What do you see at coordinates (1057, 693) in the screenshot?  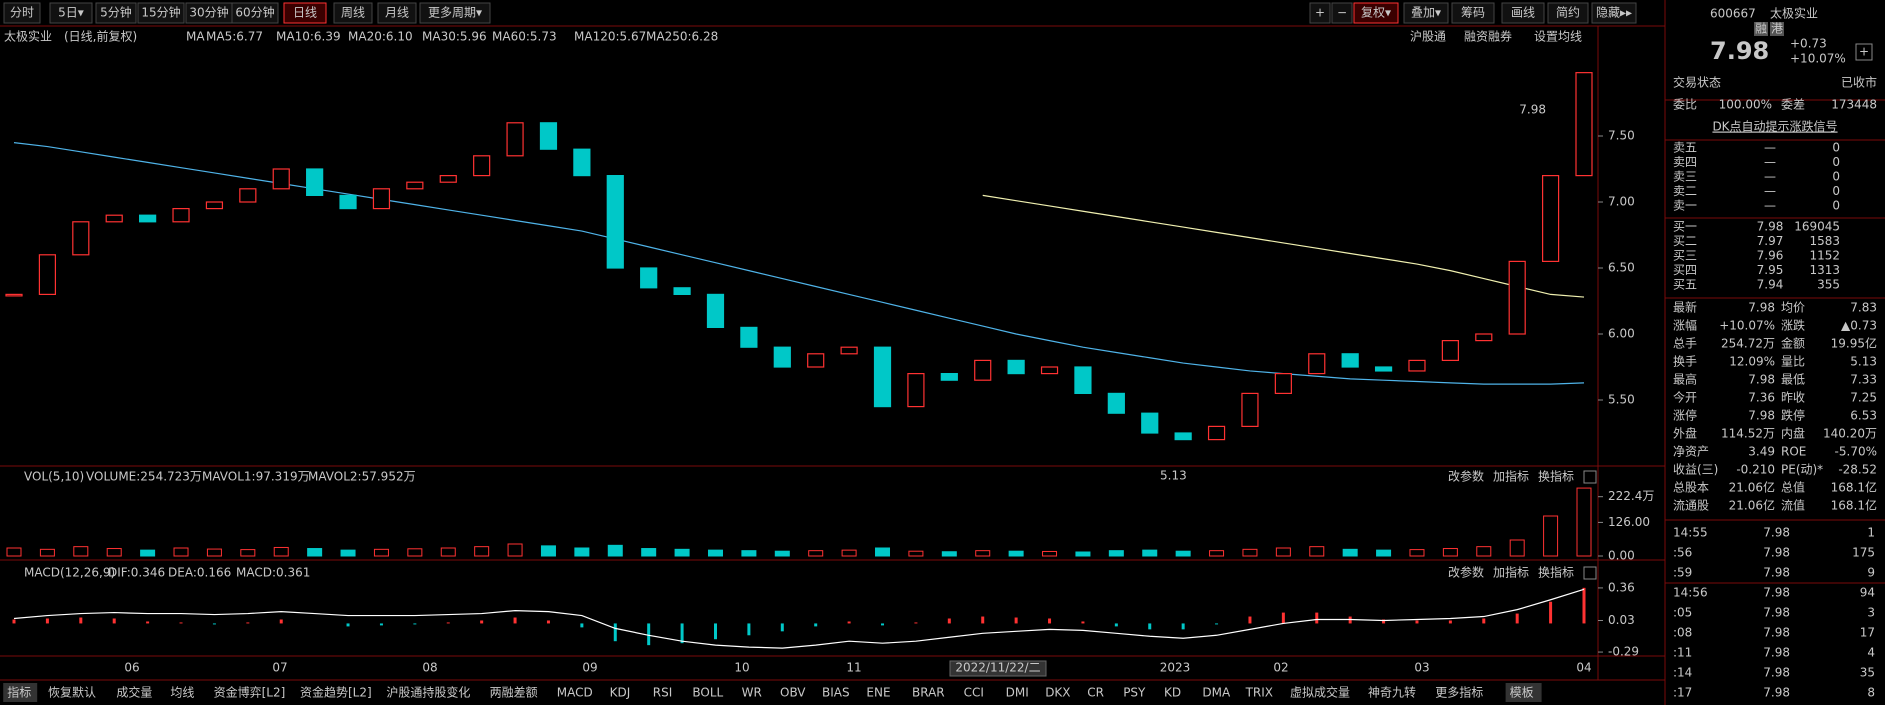 I see `bottom-tab: DKX` at bounding box center [1057, 693].